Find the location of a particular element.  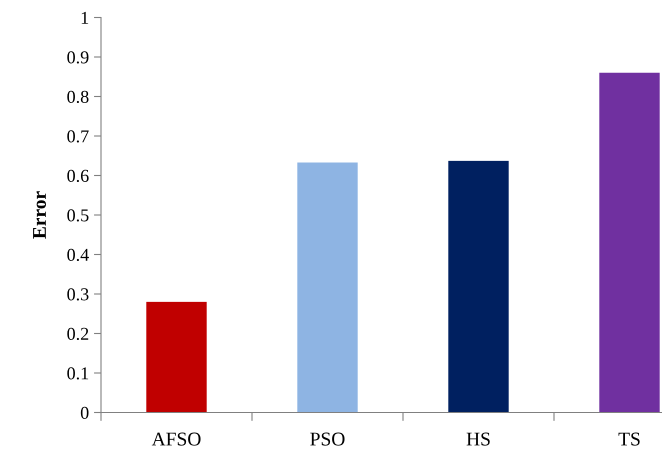

y-tick-label: 0.3 is located at coordinates (77, 294).